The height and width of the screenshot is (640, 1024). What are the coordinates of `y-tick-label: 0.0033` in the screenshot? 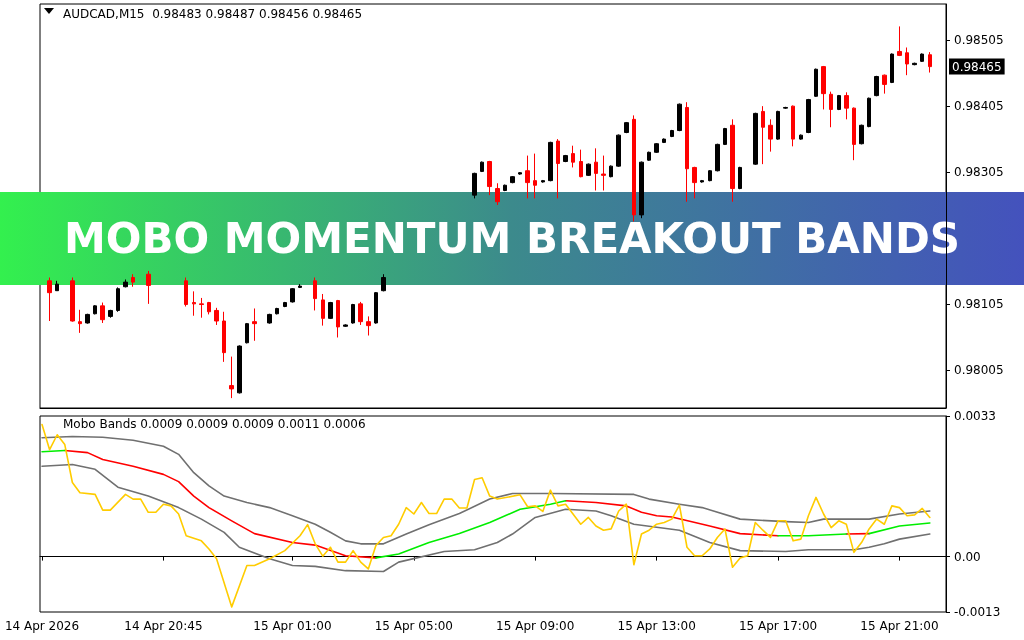 It's located at (975, 416).